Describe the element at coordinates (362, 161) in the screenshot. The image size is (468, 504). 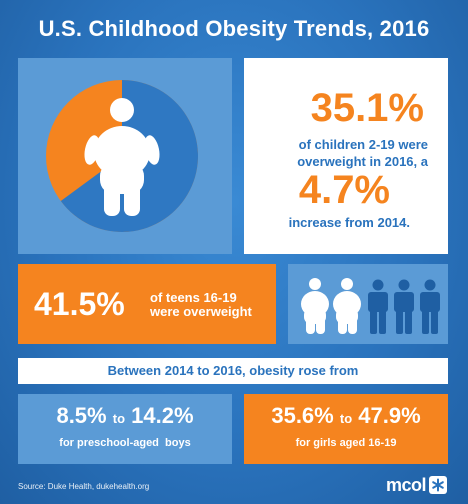
I see `children-overweight-text-2: overweight in 2016, a` at that location.